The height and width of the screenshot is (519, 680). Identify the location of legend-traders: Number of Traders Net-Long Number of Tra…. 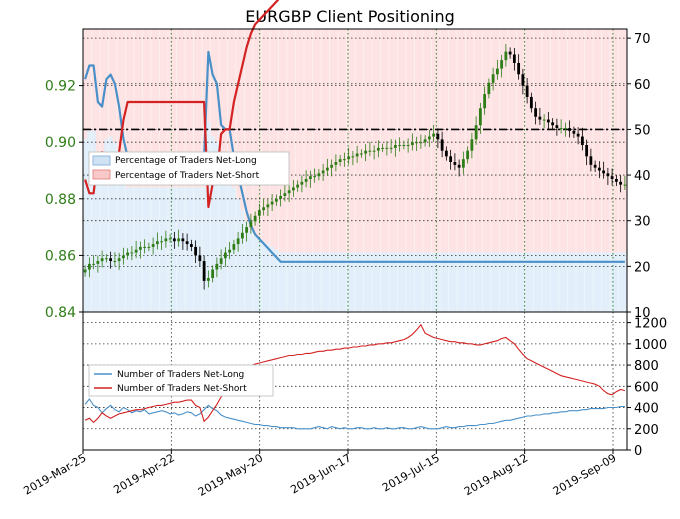
(181, 380).